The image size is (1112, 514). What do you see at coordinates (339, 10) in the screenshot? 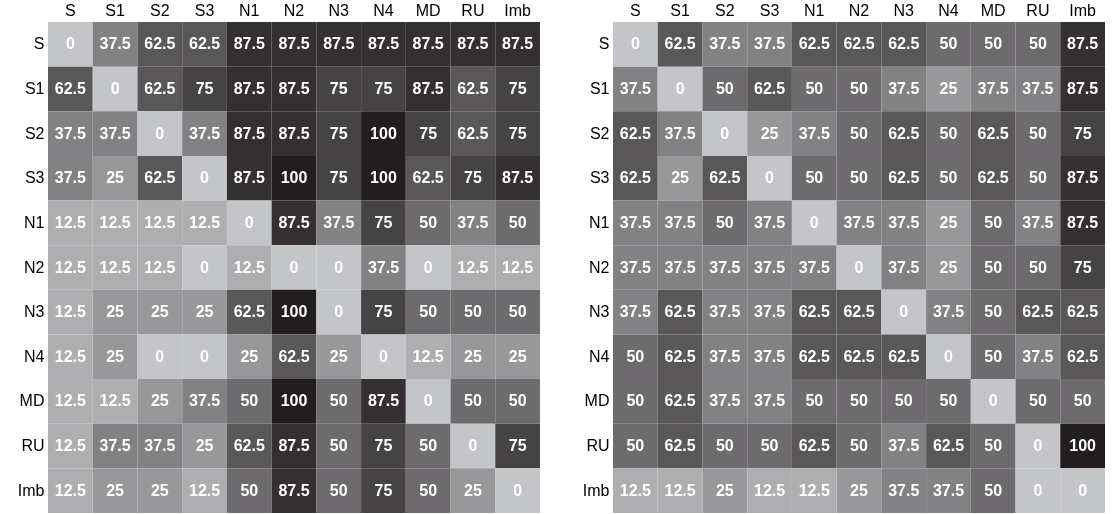
I see `x-tick-label: N3` at bounding box center [339, 10].